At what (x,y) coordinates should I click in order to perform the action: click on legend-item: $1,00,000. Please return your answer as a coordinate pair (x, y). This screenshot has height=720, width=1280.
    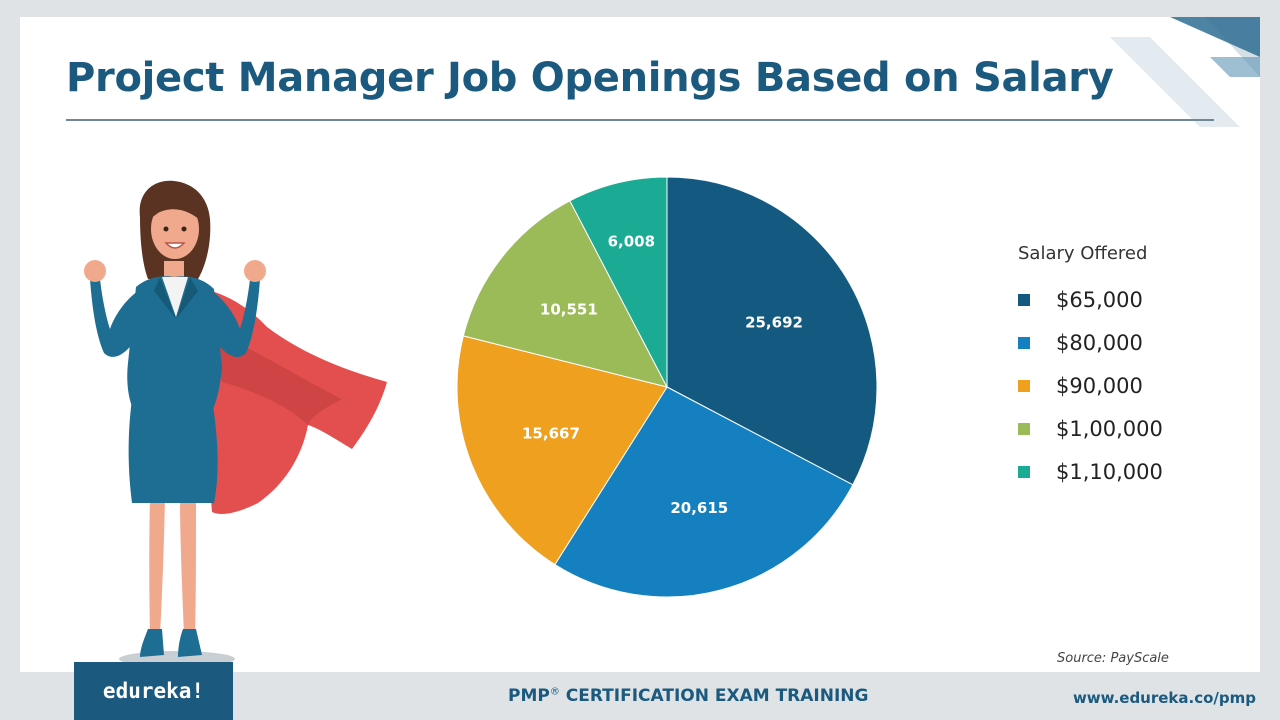
    Looking at the image, I should click on (1090, 428).